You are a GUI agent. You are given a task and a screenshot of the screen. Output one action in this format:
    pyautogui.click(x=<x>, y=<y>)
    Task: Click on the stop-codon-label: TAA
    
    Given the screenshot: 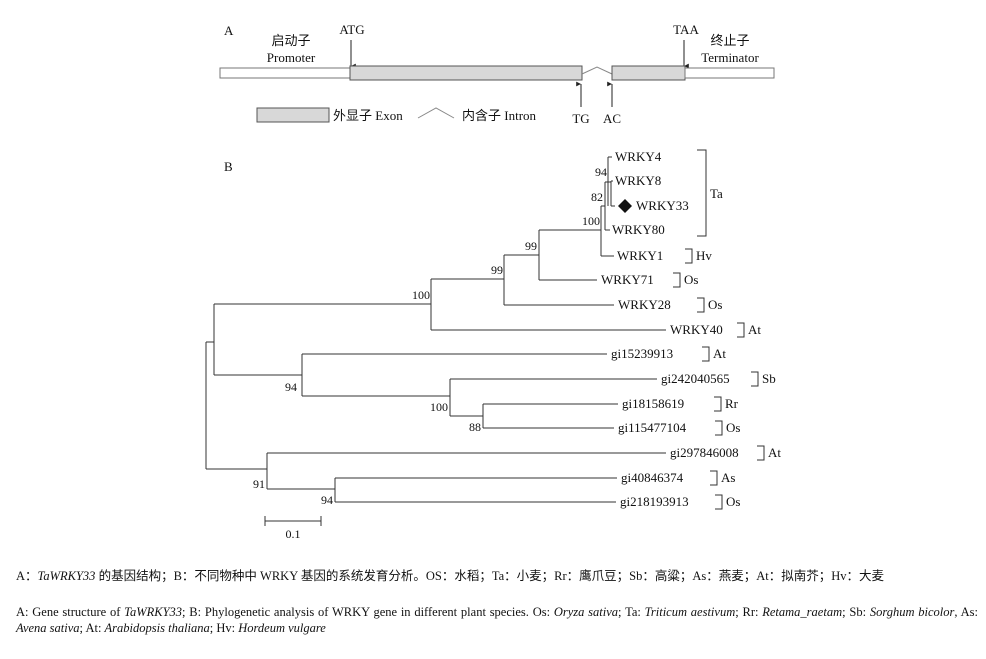 What is the action you would take?
    pyautogui.click(x=686, y=29)
    